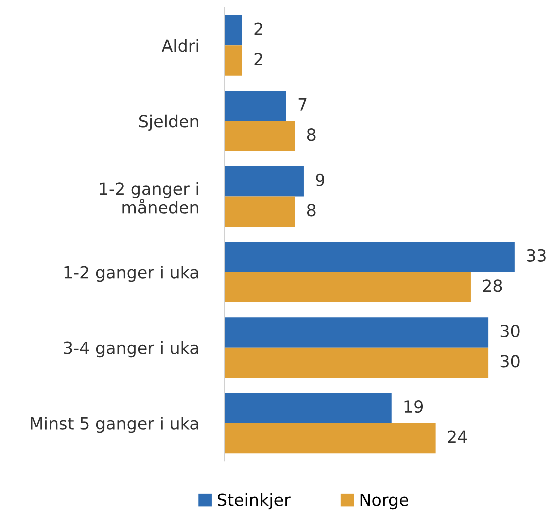 This screenshot has width=558, height=527. I want to click on data-label: 33, so click(536, 255).